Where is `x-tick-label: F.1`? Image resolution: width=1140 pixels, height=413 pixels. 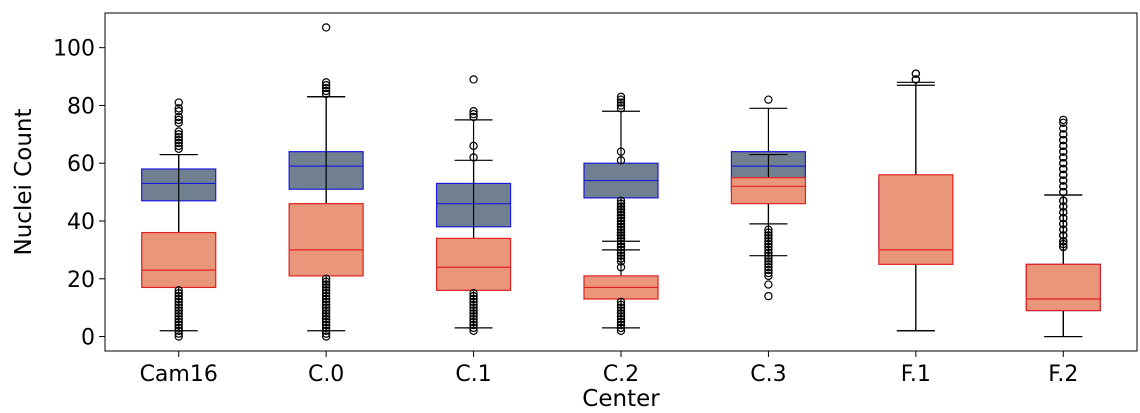
x-tick-label: F.1 is located at coordinates (916, 374).